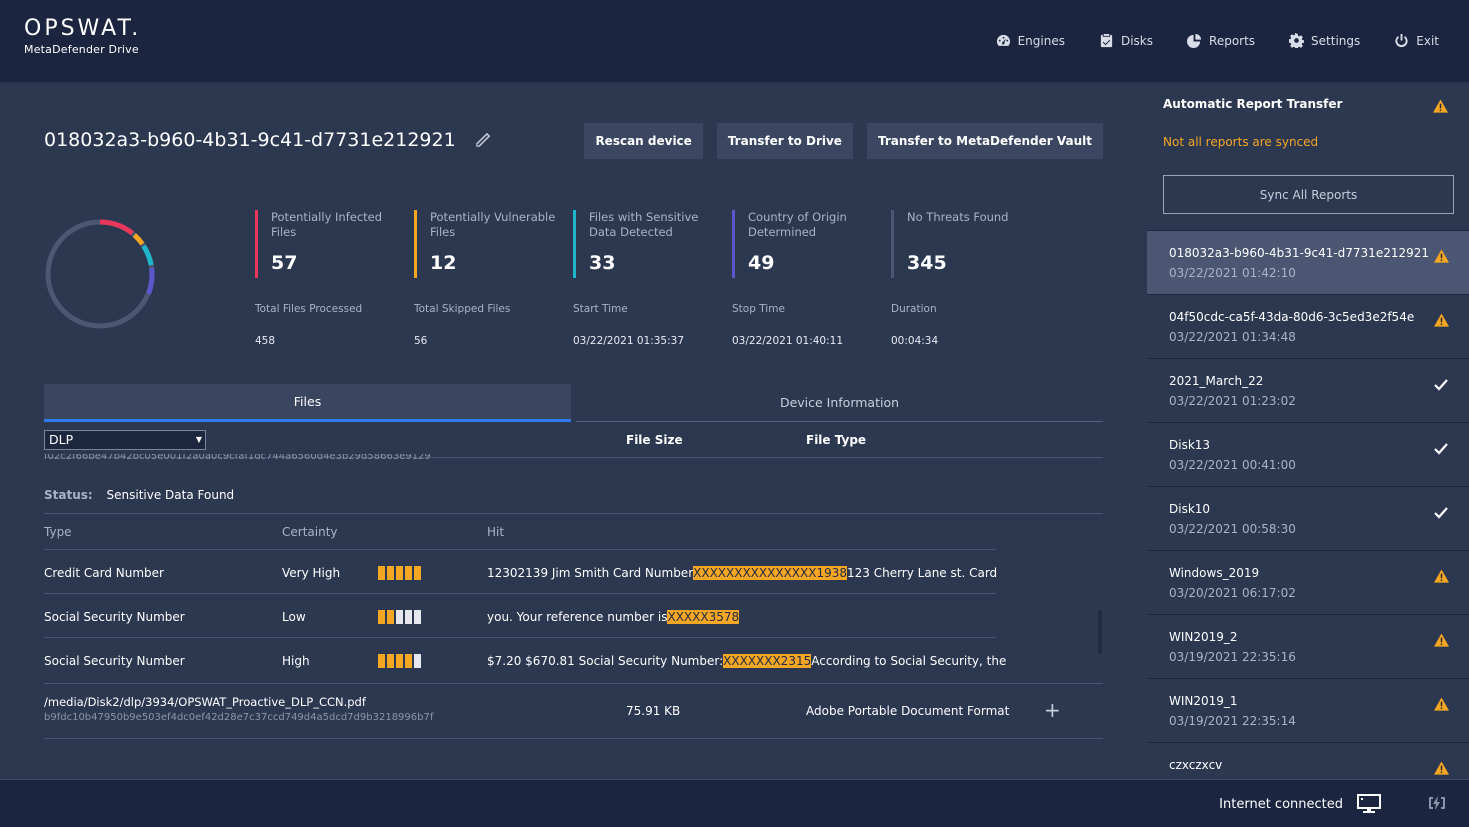  I want to click on dlp-certainty: Low, so click(294, 617).